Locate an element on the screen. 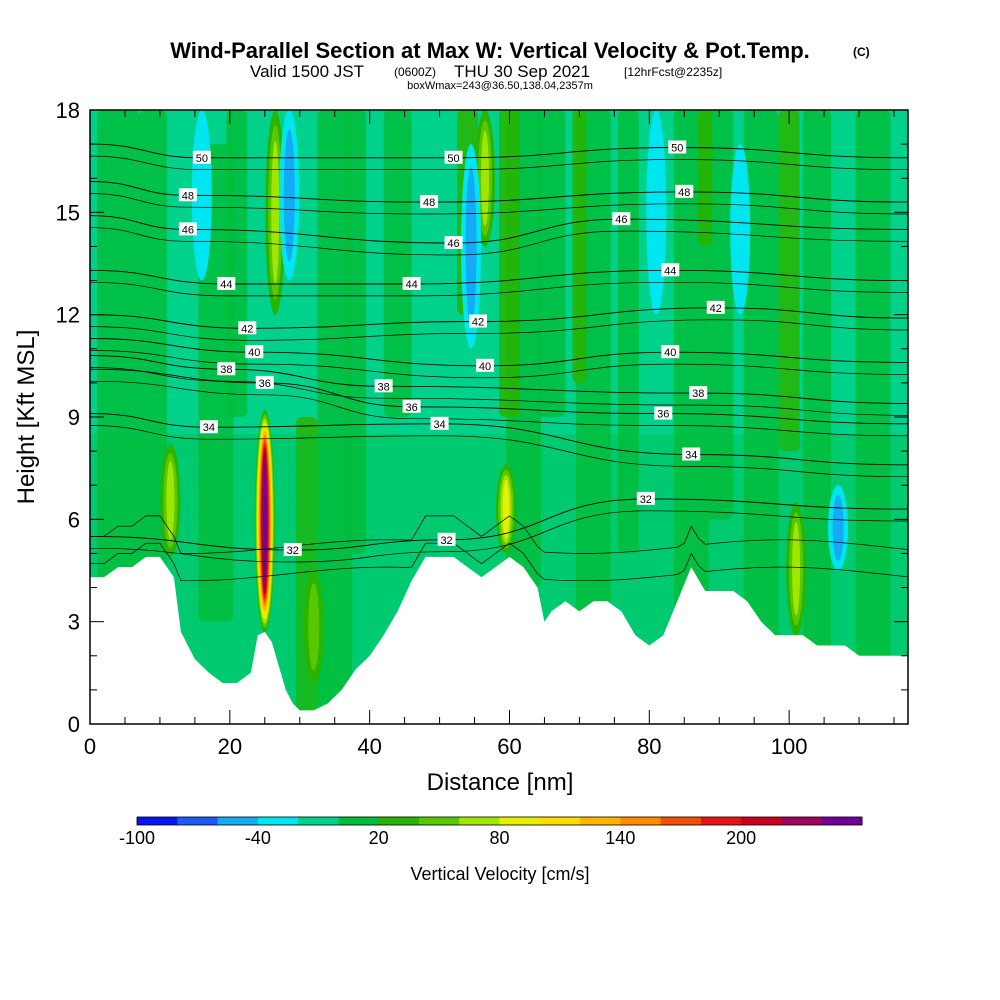  y-tick-label: 18 is located at coordinates (68, 110).